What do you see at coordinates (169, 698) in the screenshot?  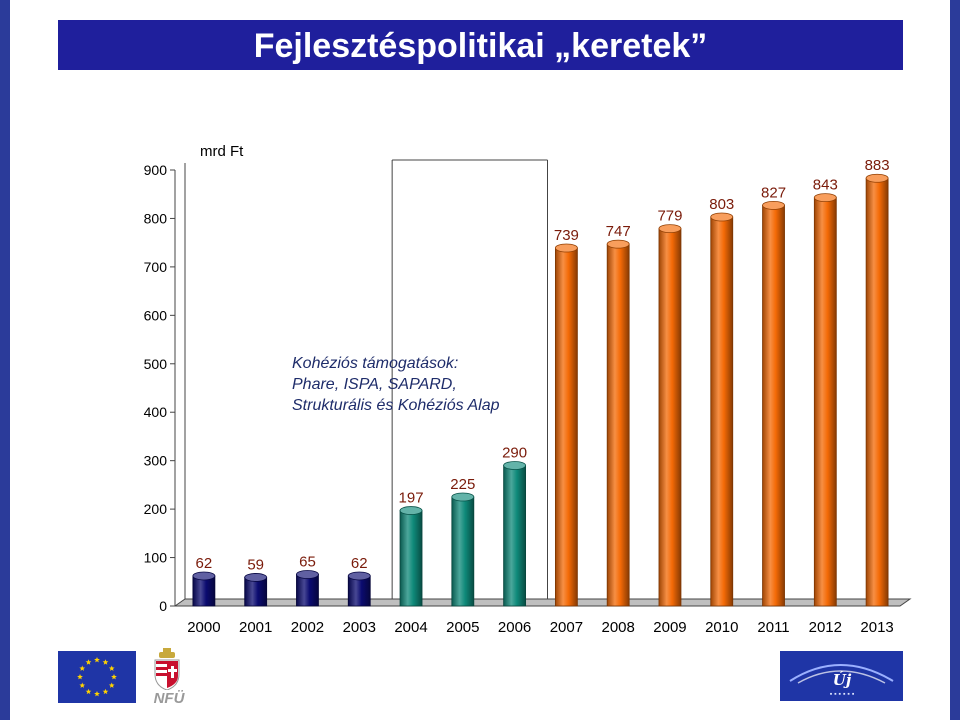 I see `nfu-text: NFÜ` at bounding box center [169, 698].